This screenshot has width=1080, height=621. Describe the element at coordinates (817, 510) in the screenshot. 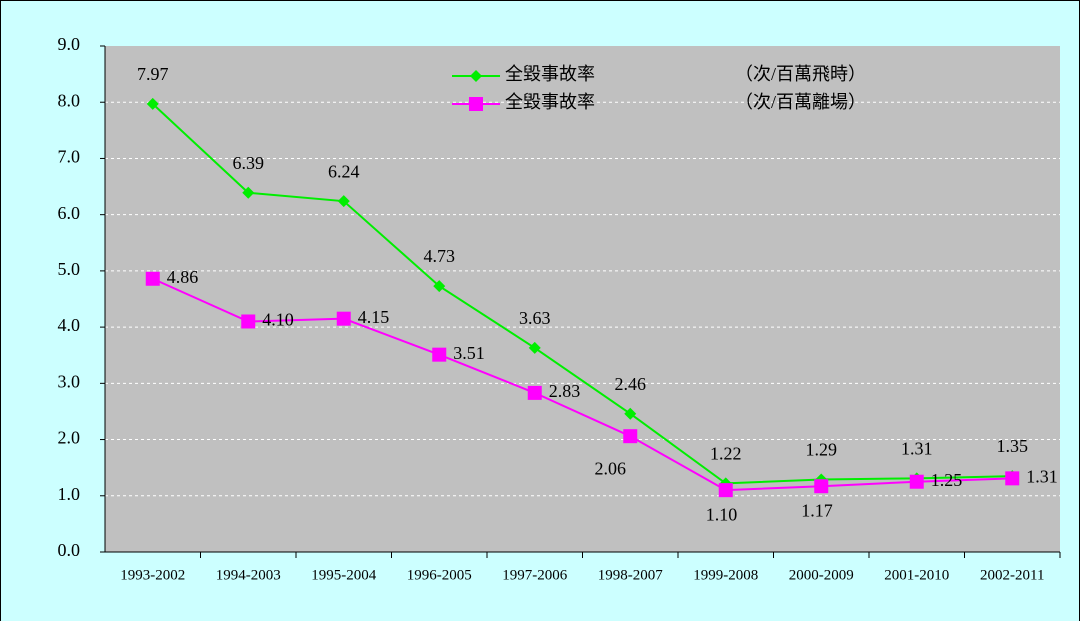

I see `data-label: 1.17` at that location.